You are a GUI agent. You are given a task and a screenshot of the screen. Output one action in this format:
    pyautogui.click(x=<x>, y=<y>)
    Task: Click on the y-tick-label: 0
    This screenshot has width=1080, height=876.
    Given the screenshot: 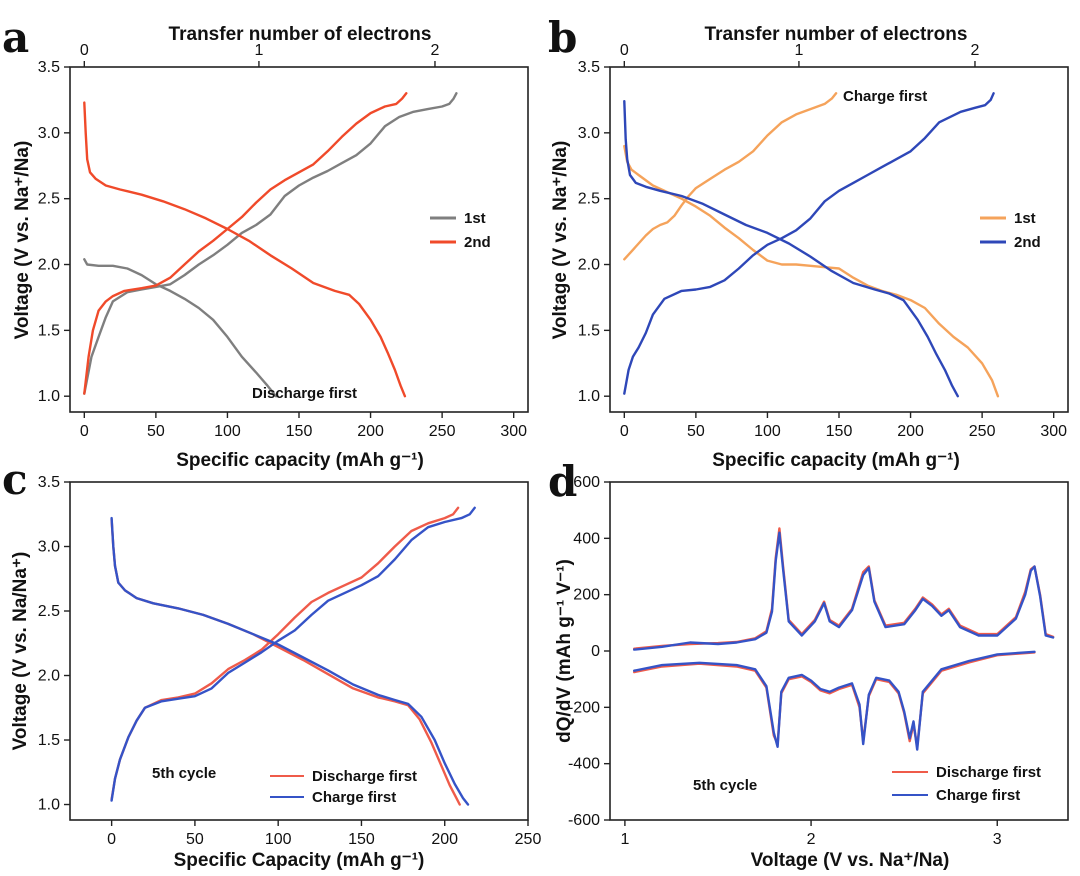 What is the action you would take?
    pyautogui.click(x=595, y=651)
    